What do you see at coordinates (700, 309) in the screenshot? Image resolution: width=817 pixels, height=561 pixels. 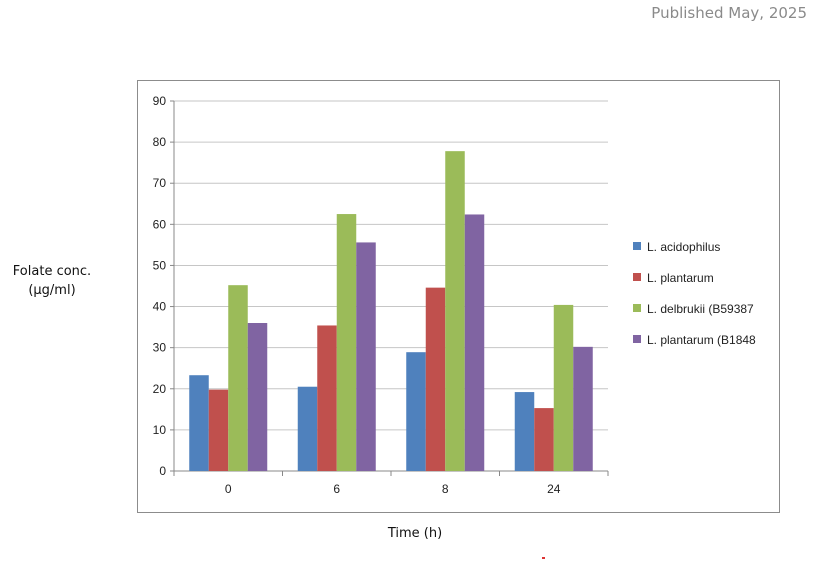 I see `legend-label: L. delbrukii (B59387` at bounding box center [700, 309].